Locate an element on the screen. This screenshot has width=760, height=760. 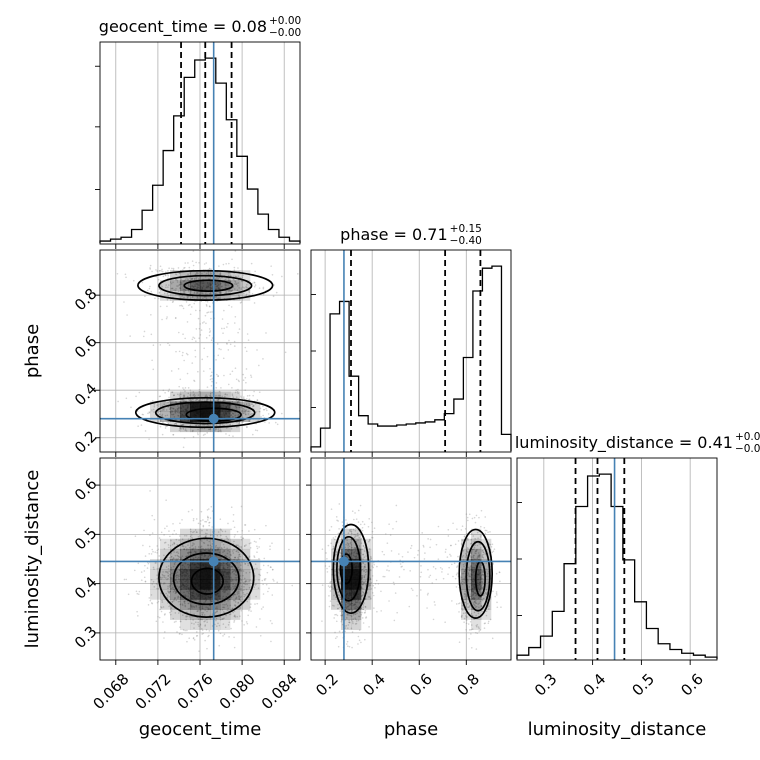
histogram-geocent_time is located at coordinates (200, 150).